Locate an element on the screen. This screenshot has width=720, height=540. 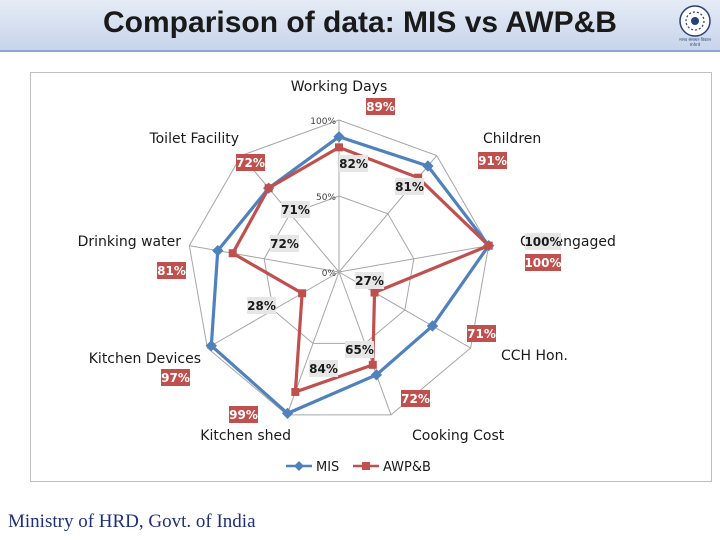
data-label-awpb: 65% is located at coordinates (359, 350).